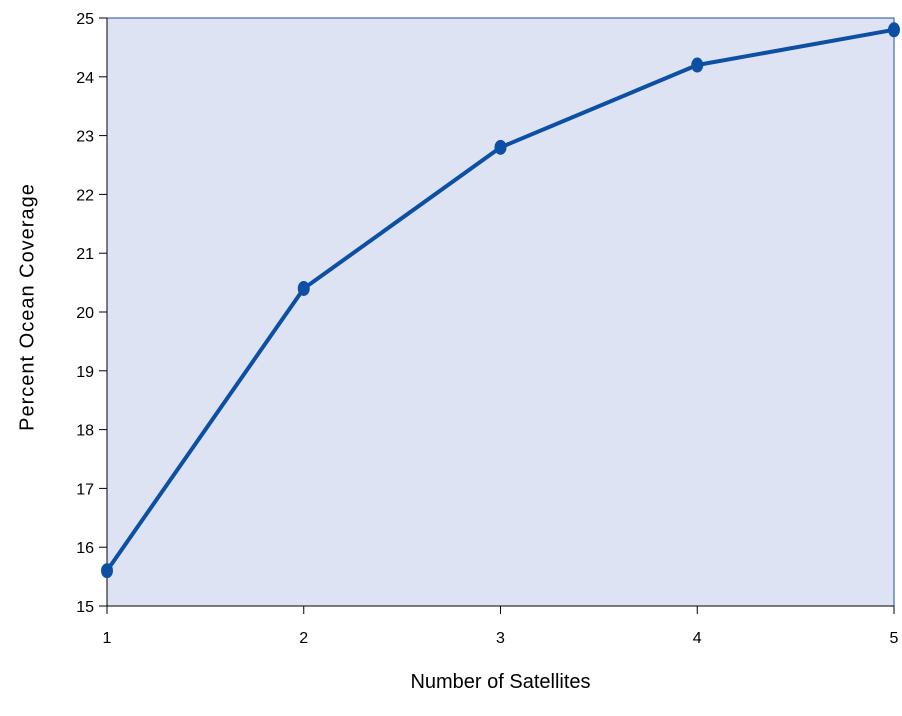 This screenshot has height=716, width=902. Describe the element at coordinates (85, 137) in the screenshot. I see `y-tick-label: 23` at that location.